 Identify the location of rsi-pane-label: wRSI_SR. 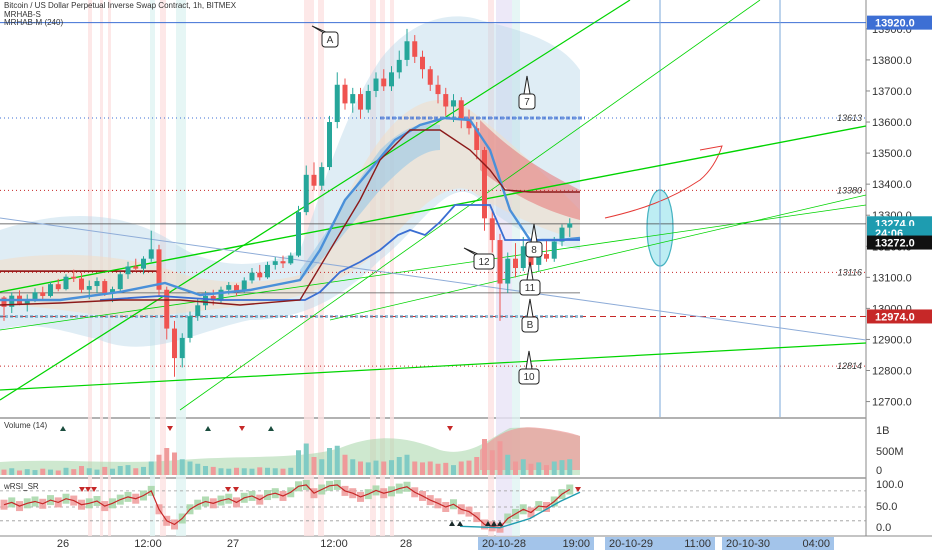
(21, 486).